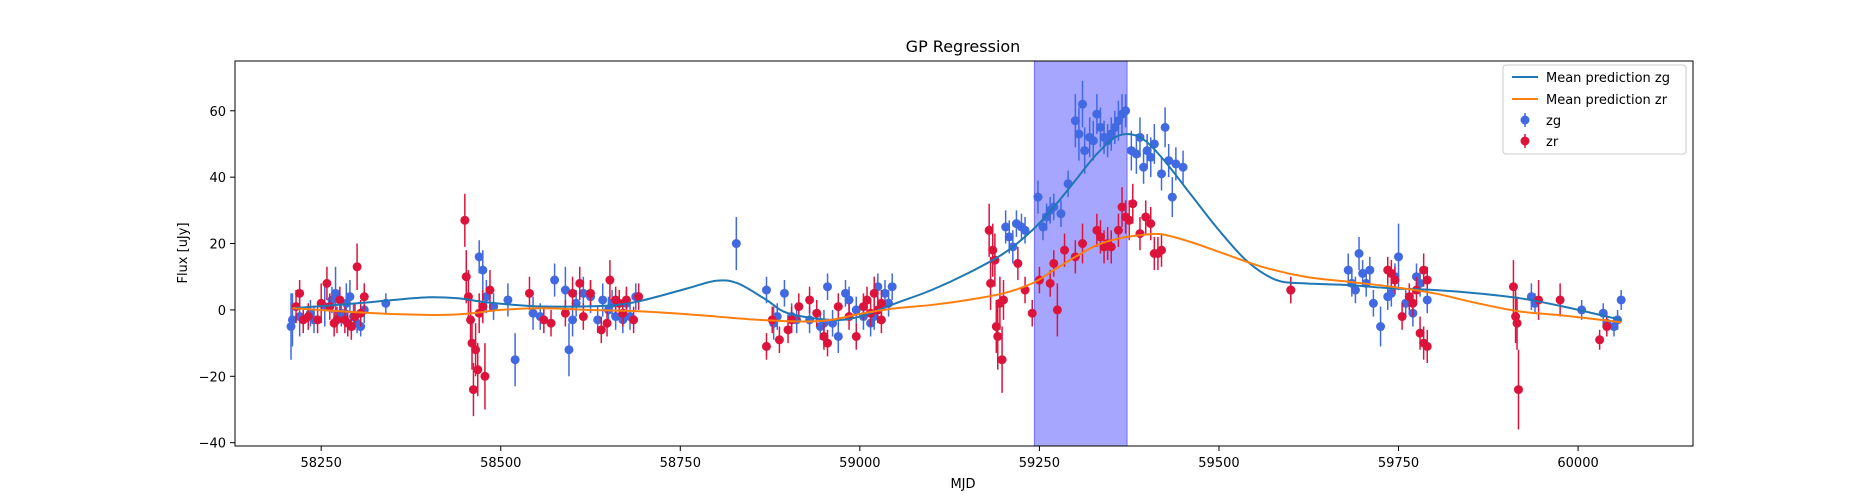 This screenshot has width=1875, height=500. Describe the element at coordinates (1218, 463) in the screenshot. I see `x-tick-label-59500: 59500` at that location.